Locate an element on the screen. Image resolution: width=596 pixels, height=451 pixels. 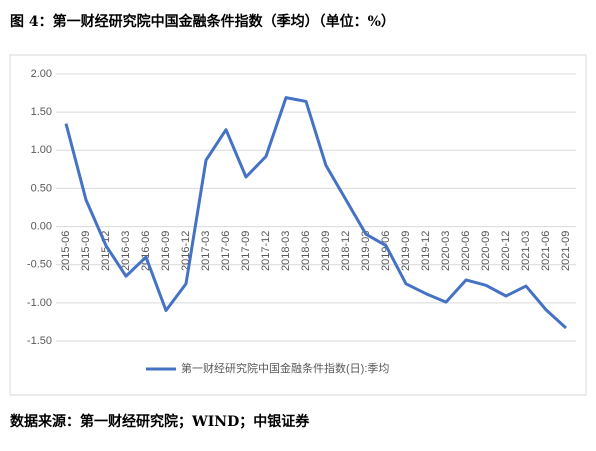
x-tick-label: 2020-09 is located at coordinates (486, 251).